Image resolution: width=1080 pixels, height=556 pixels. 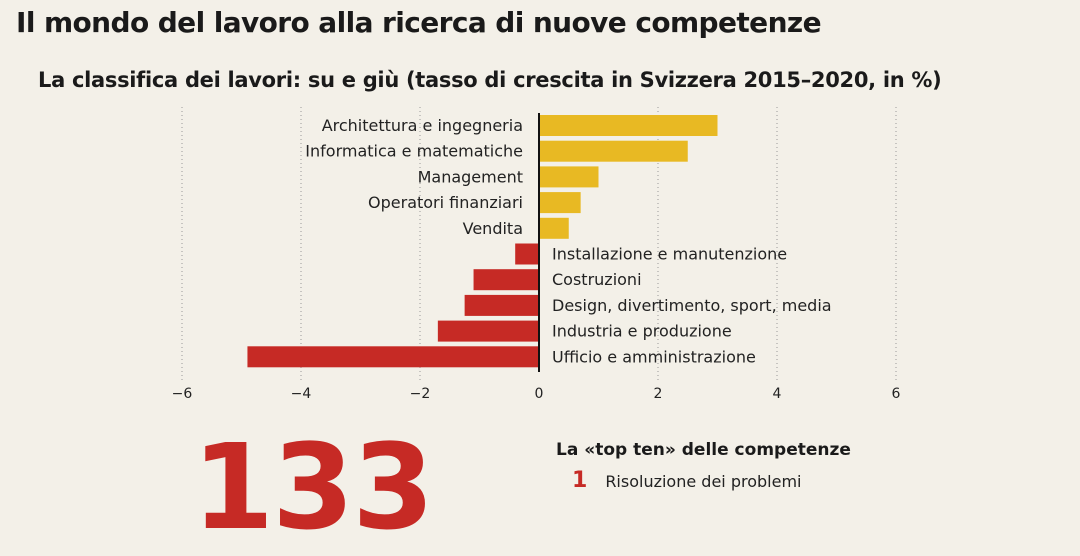 What do you see at coordinates (669, 254) in the screenshot?
I see `category-label: Installazione e manutenzione` at bounding box center [669, 254].